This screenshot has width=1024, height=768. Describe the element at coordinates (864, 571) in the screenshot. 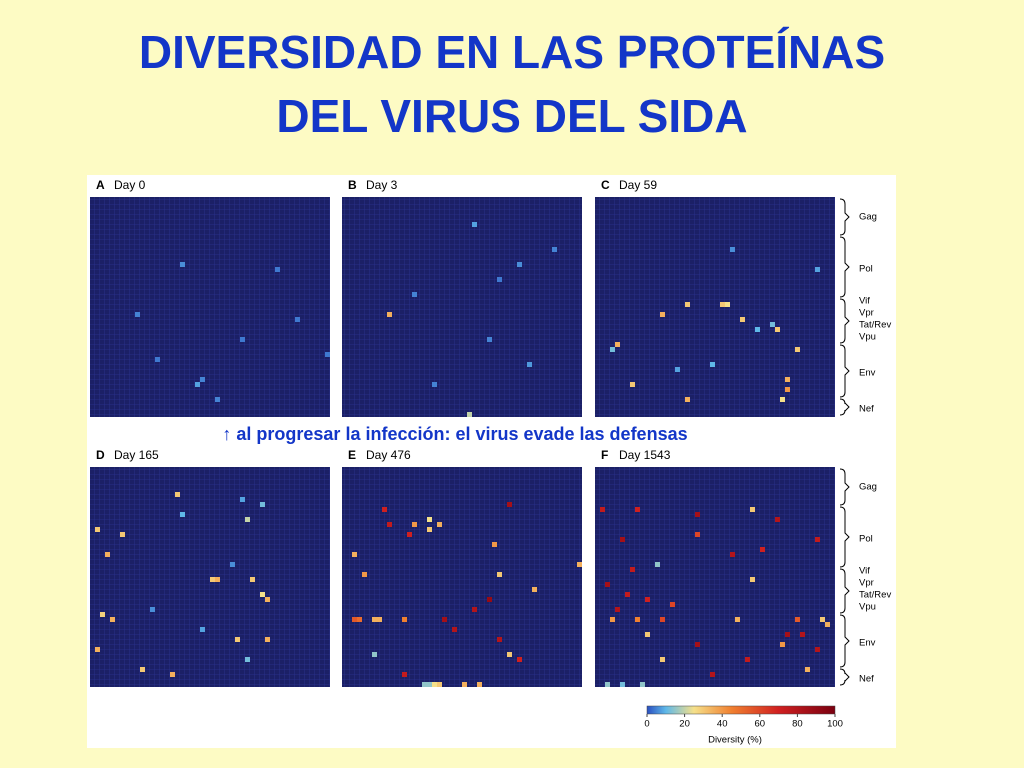

I see `gene-label: Vif` at that location.